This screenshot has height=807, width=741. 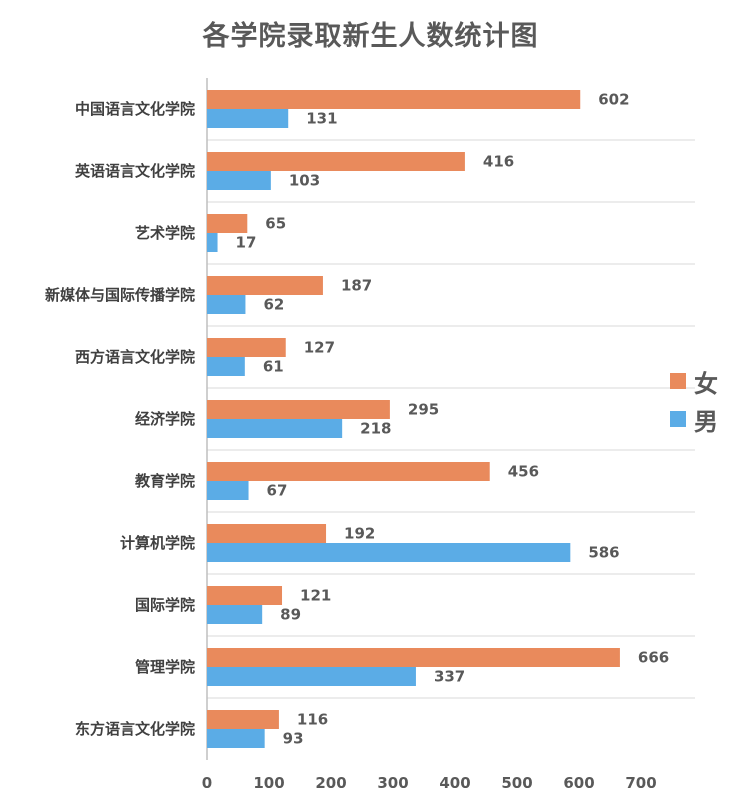 What do you see at coordinates (273, 367) in the screenshot?
I see `data-label: 61` at bounding box center [273, 367].